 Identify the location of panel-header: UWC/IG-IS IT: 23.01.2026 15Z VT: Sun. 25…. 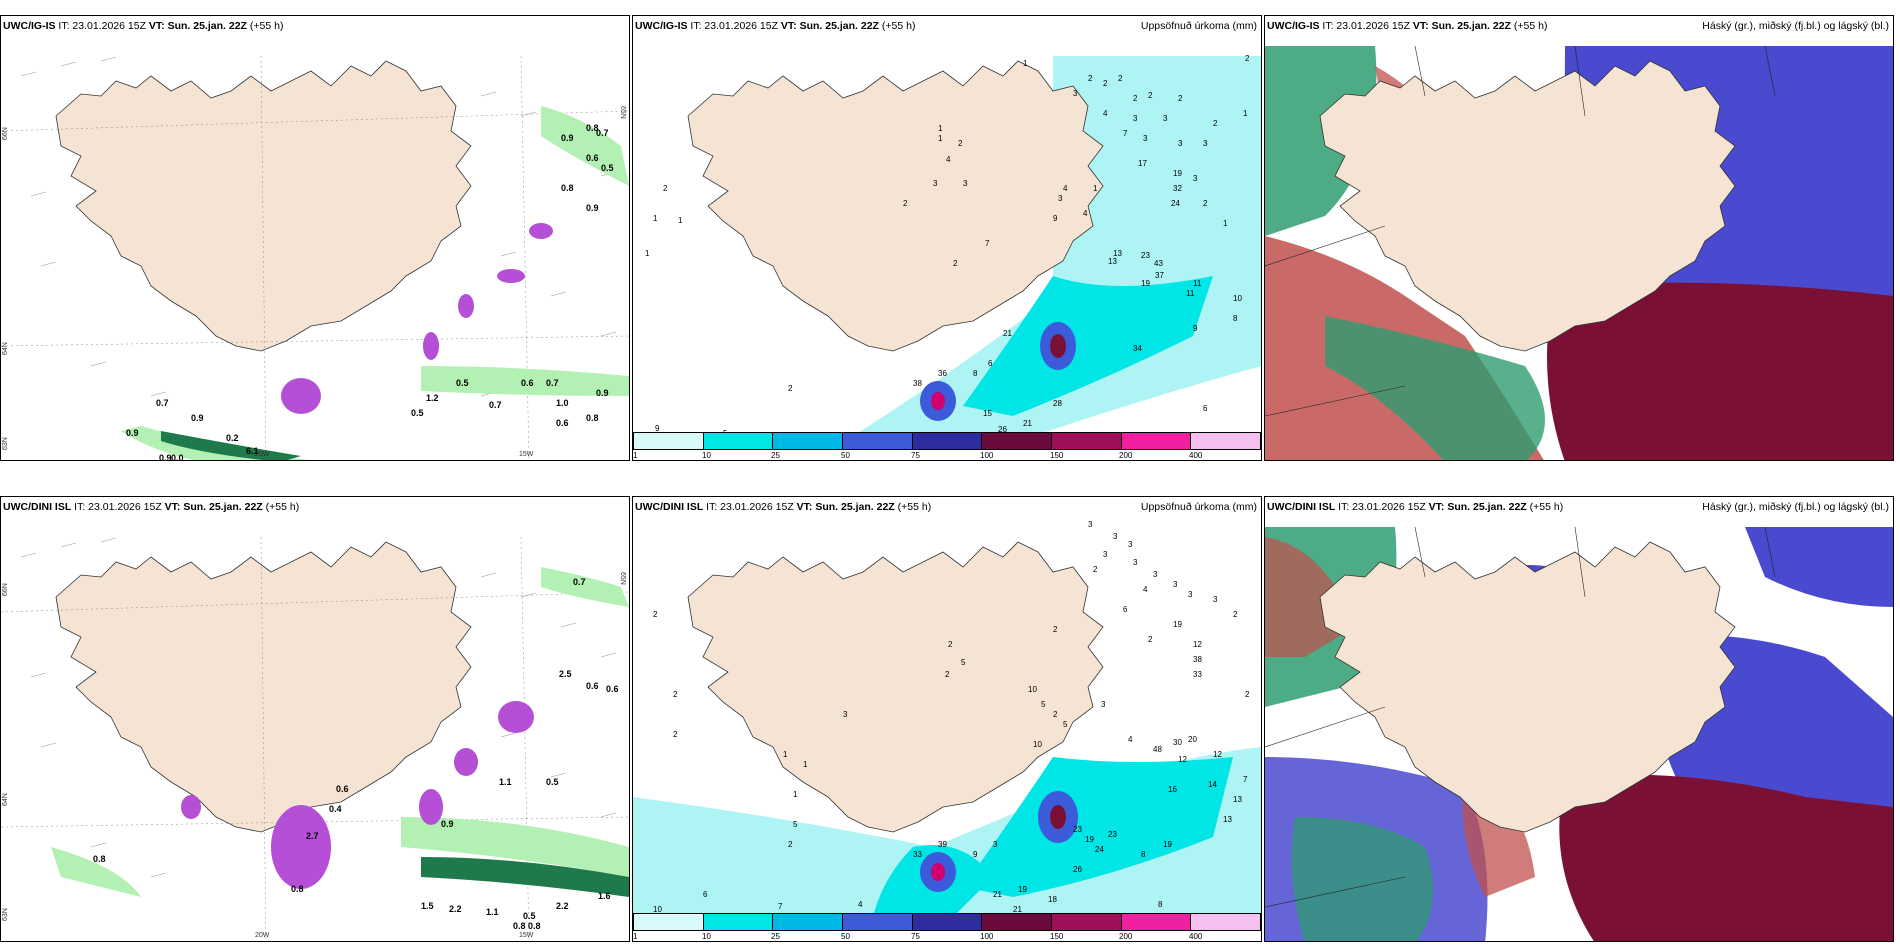
(1579, 26).